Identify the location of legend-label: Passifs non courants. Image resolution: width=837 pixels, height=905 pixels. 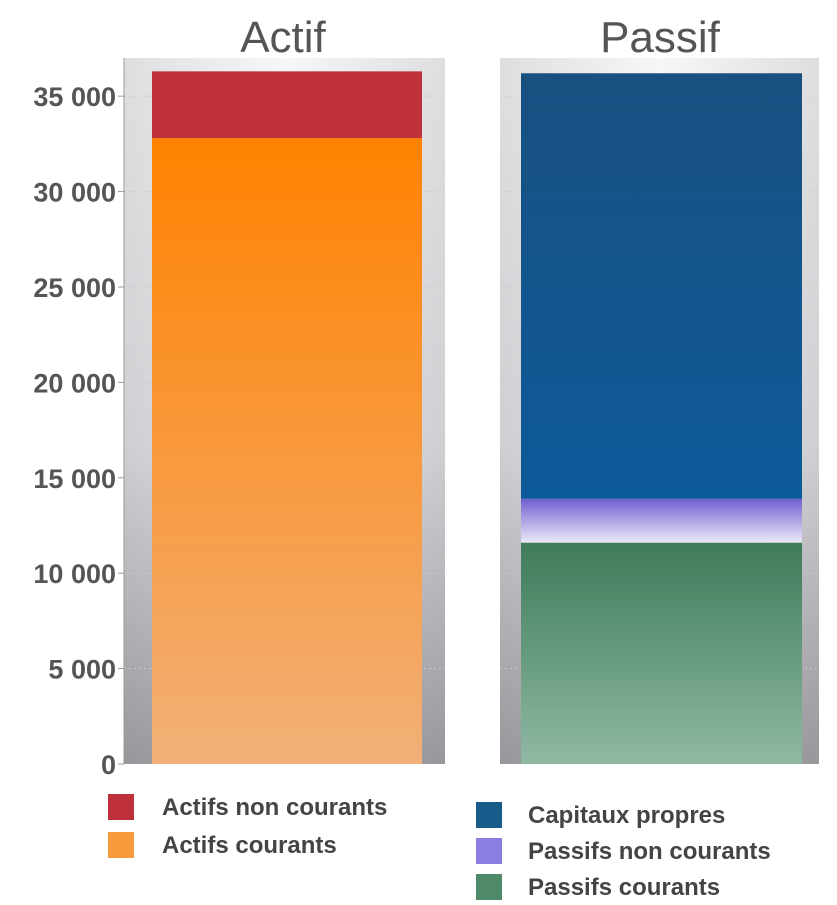
(649, 851).